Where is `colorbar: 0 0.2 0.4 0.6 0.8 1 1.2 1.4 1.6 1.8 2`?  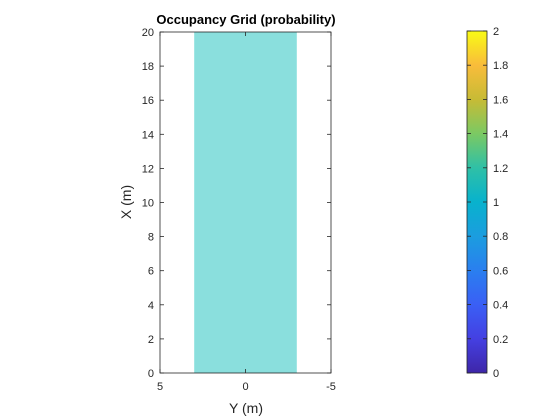 colorbar: 0 0.2 0.4 0.6 0.8 1 1.2 1.4 1.6 1.8 2 is located at coordinates (487, 203).